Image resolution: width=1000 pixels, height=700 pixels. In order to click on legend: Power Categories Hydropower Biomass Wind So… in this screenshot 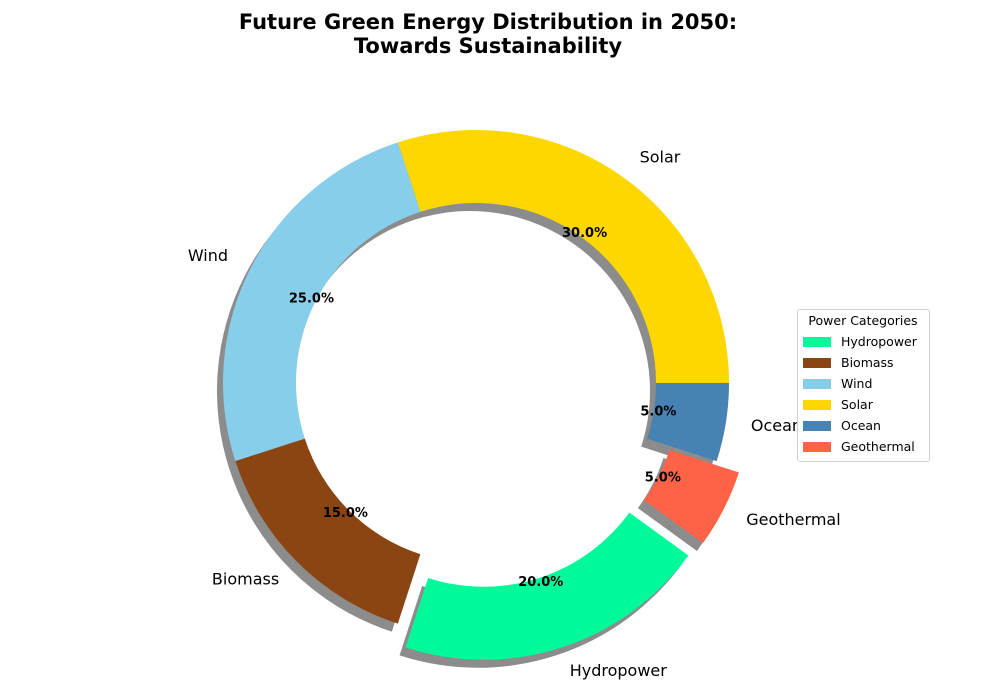, I will do `click(863, 385)`.